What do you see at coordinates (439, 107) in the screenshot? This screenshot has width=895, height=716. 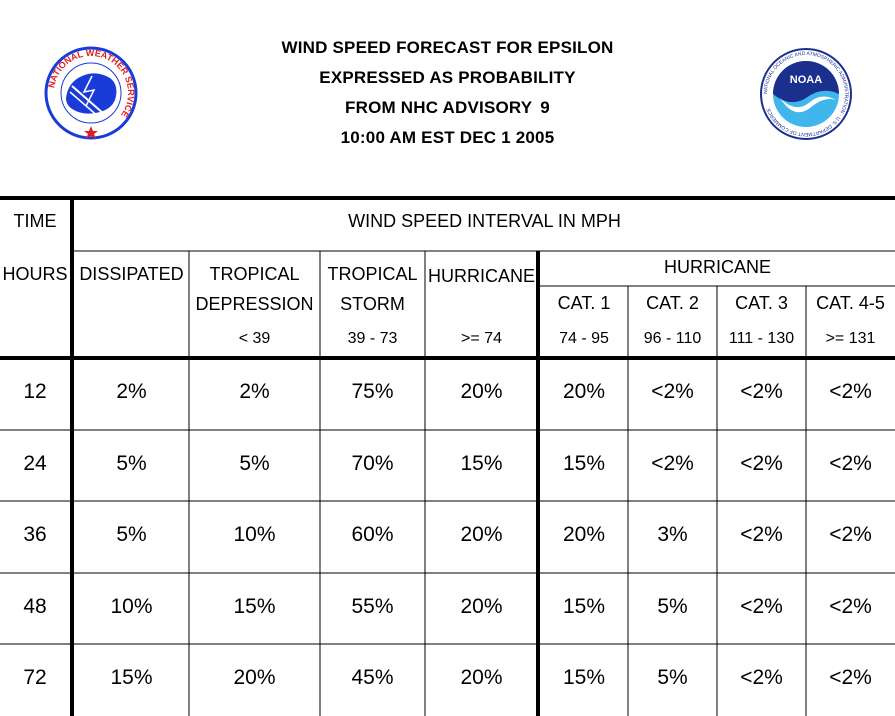 I see `advisory-label: FROM NHC ADVISORY` at bounding box center [439, 107].